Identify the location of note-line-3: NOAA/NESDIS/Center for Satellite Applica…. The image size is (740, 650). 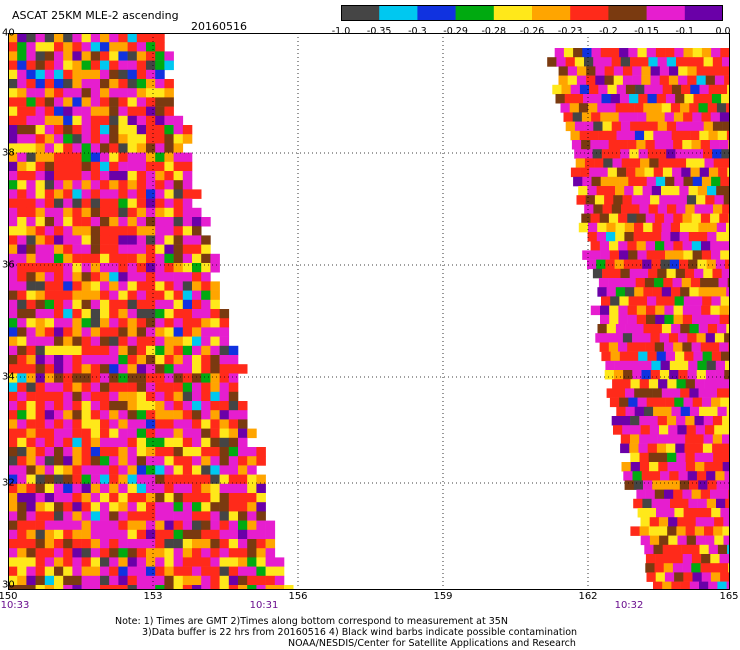
(432, 643).